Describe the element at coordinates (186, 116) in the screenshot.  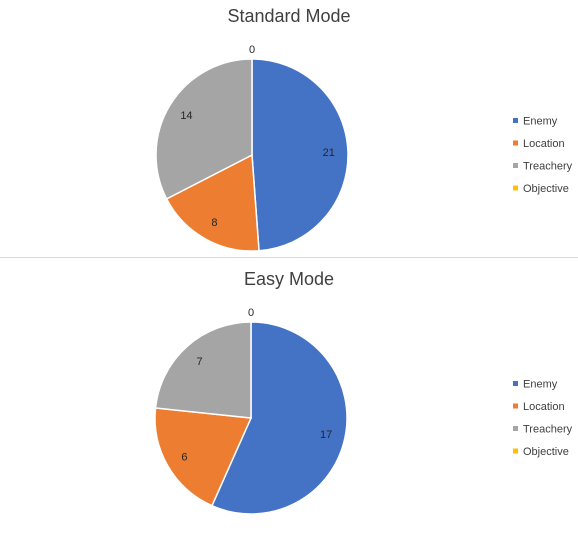
I see `data-label-treachery: 14` at that location.